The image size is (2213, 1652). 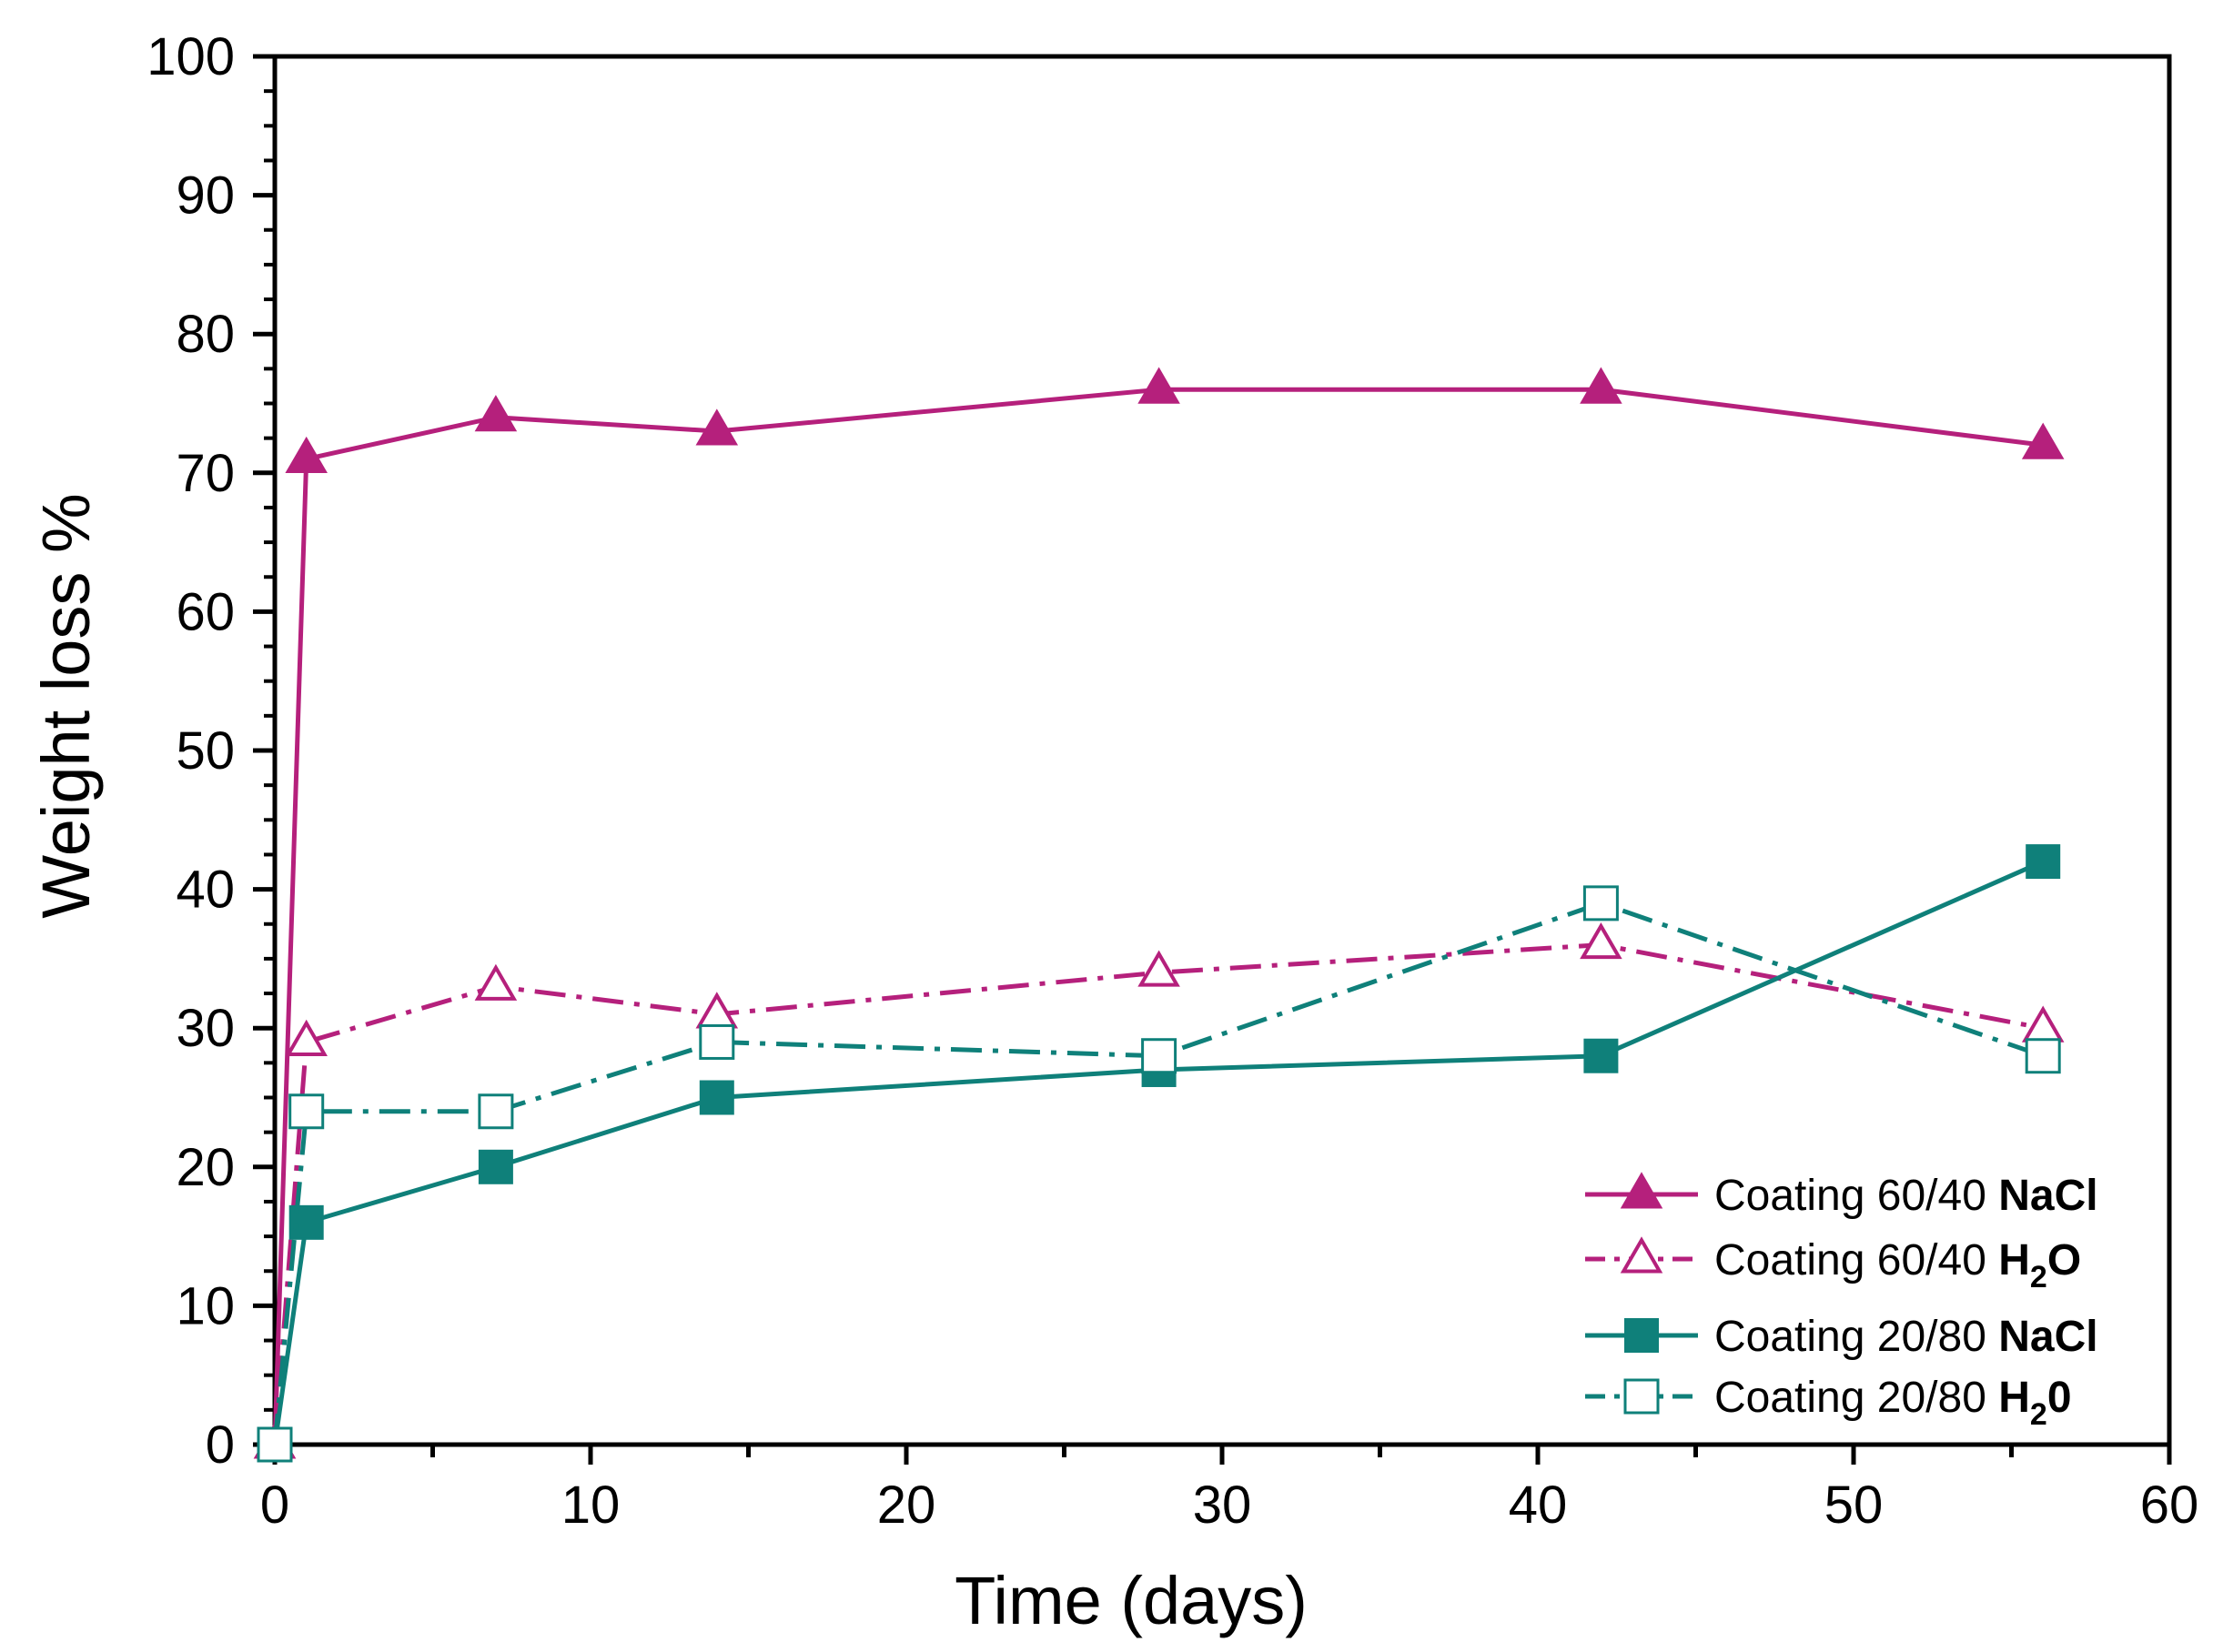 I want to click on y-tick-label: 100, so click(x=191, y=56).